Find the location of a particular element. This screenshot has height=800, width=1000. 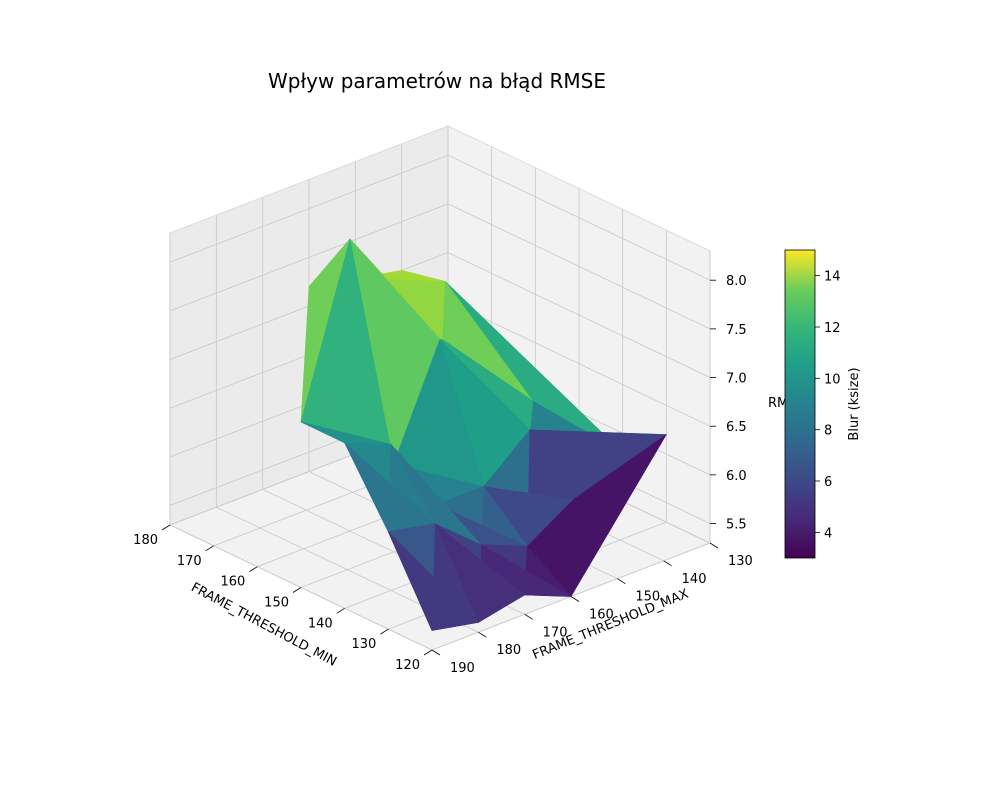

y-tick-label: 130 is located at coordinates (740, 561).